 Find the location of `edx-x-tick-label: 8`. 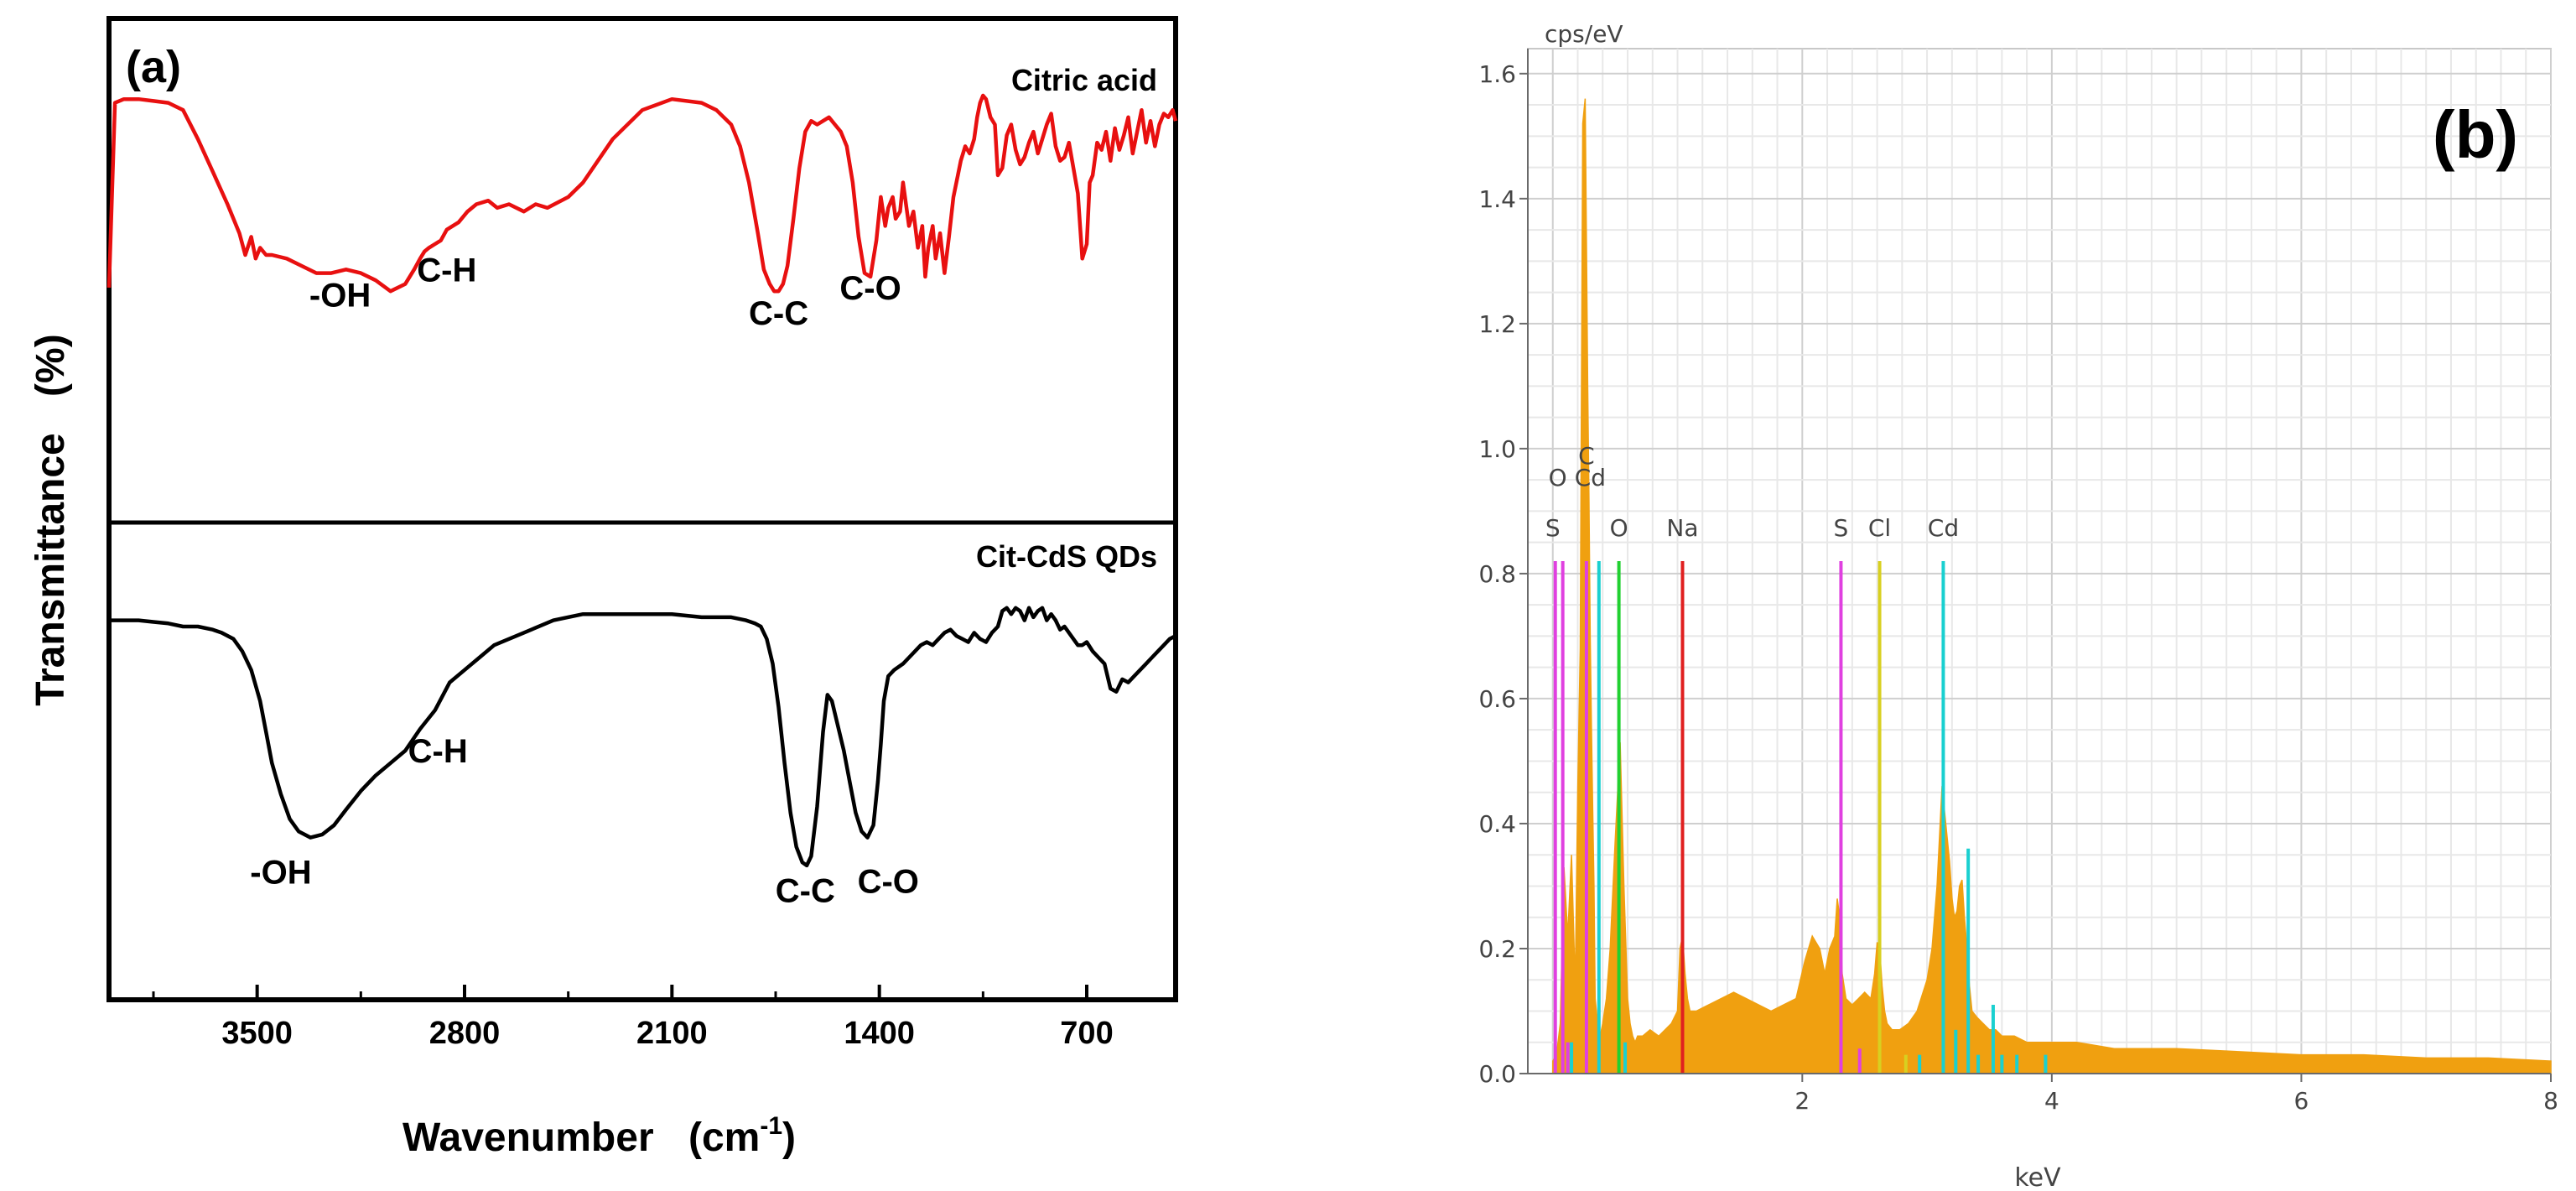

edx-x-tick-label: 8 is located at coordinates (2550, 1101).